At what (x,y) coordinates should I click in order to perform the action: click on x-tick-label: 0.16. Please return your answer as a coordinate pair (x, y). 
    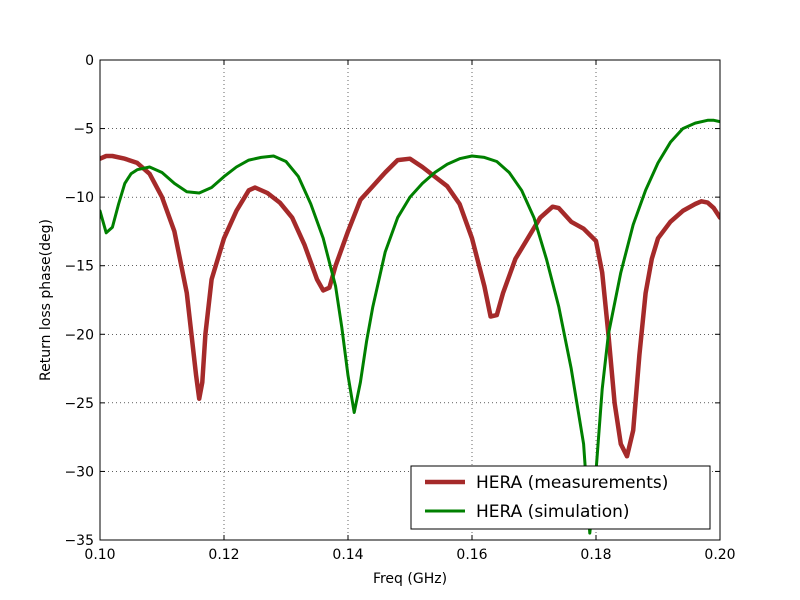
    Looking at the image, I should click on (471, 555).